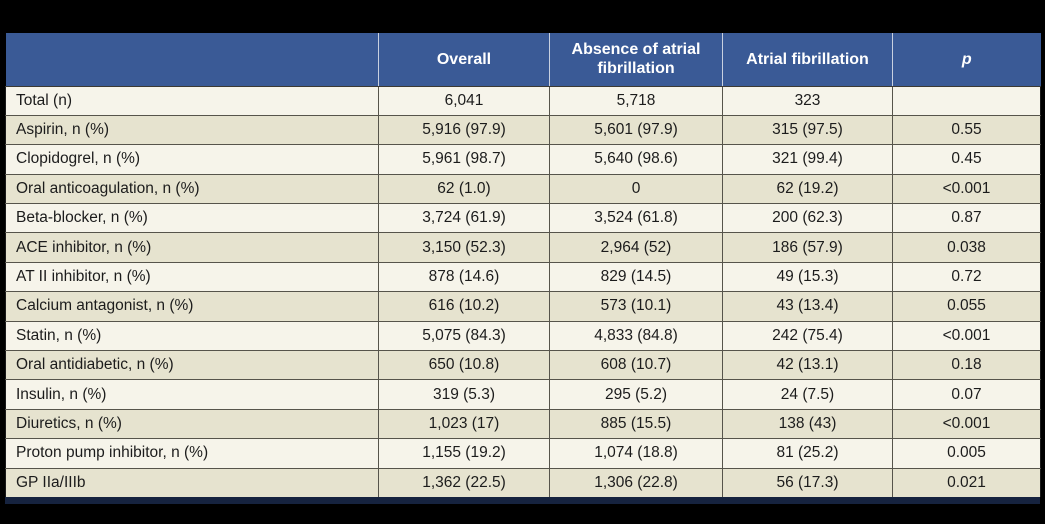  I want to click on row-label-cell: Clopidogrel, n (%), so click(192, 159).